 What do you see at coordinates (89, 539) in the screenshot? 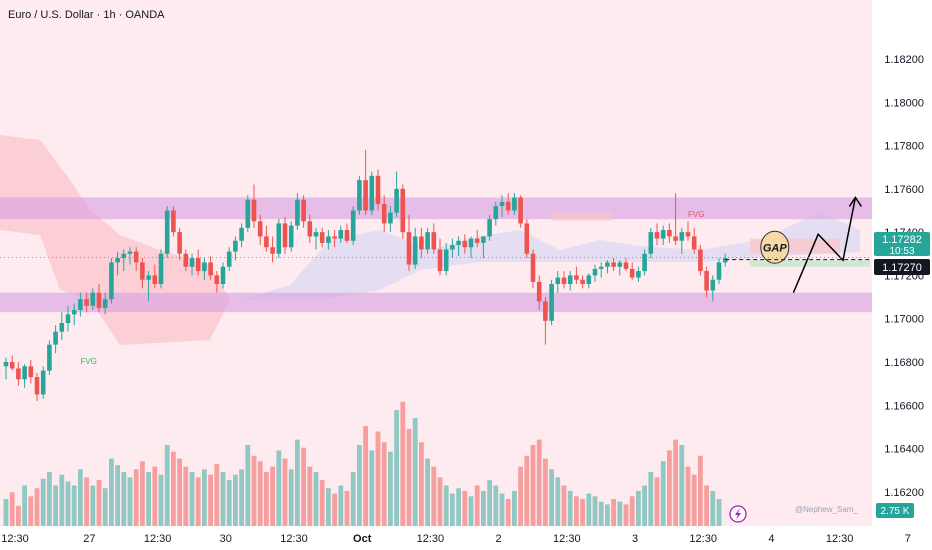
I see `x-tick-label: 27` at bounding box center [89, 539].